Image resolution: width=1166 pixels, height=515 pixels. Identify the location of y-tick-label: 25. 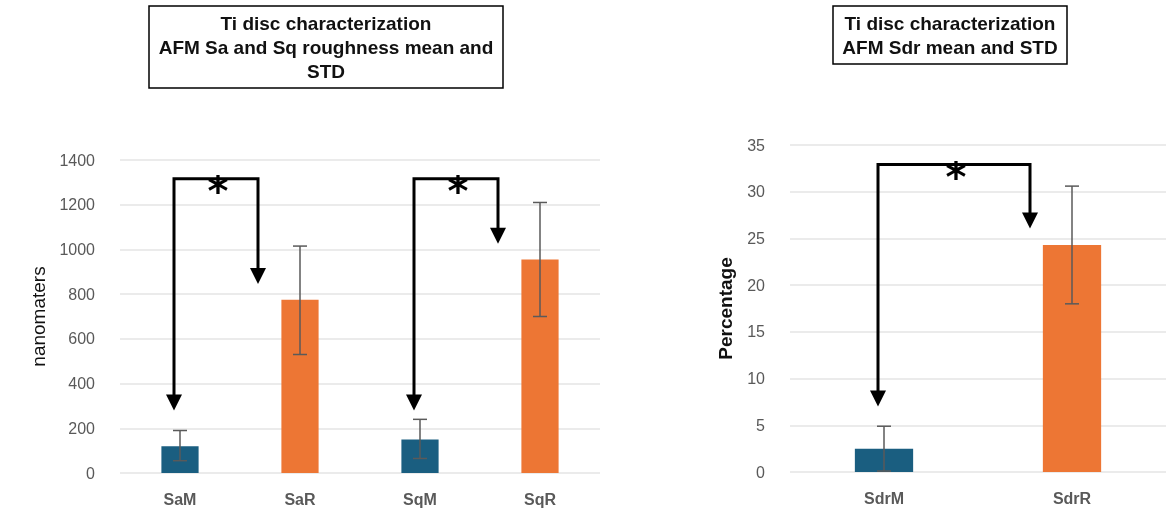
(756, 238).